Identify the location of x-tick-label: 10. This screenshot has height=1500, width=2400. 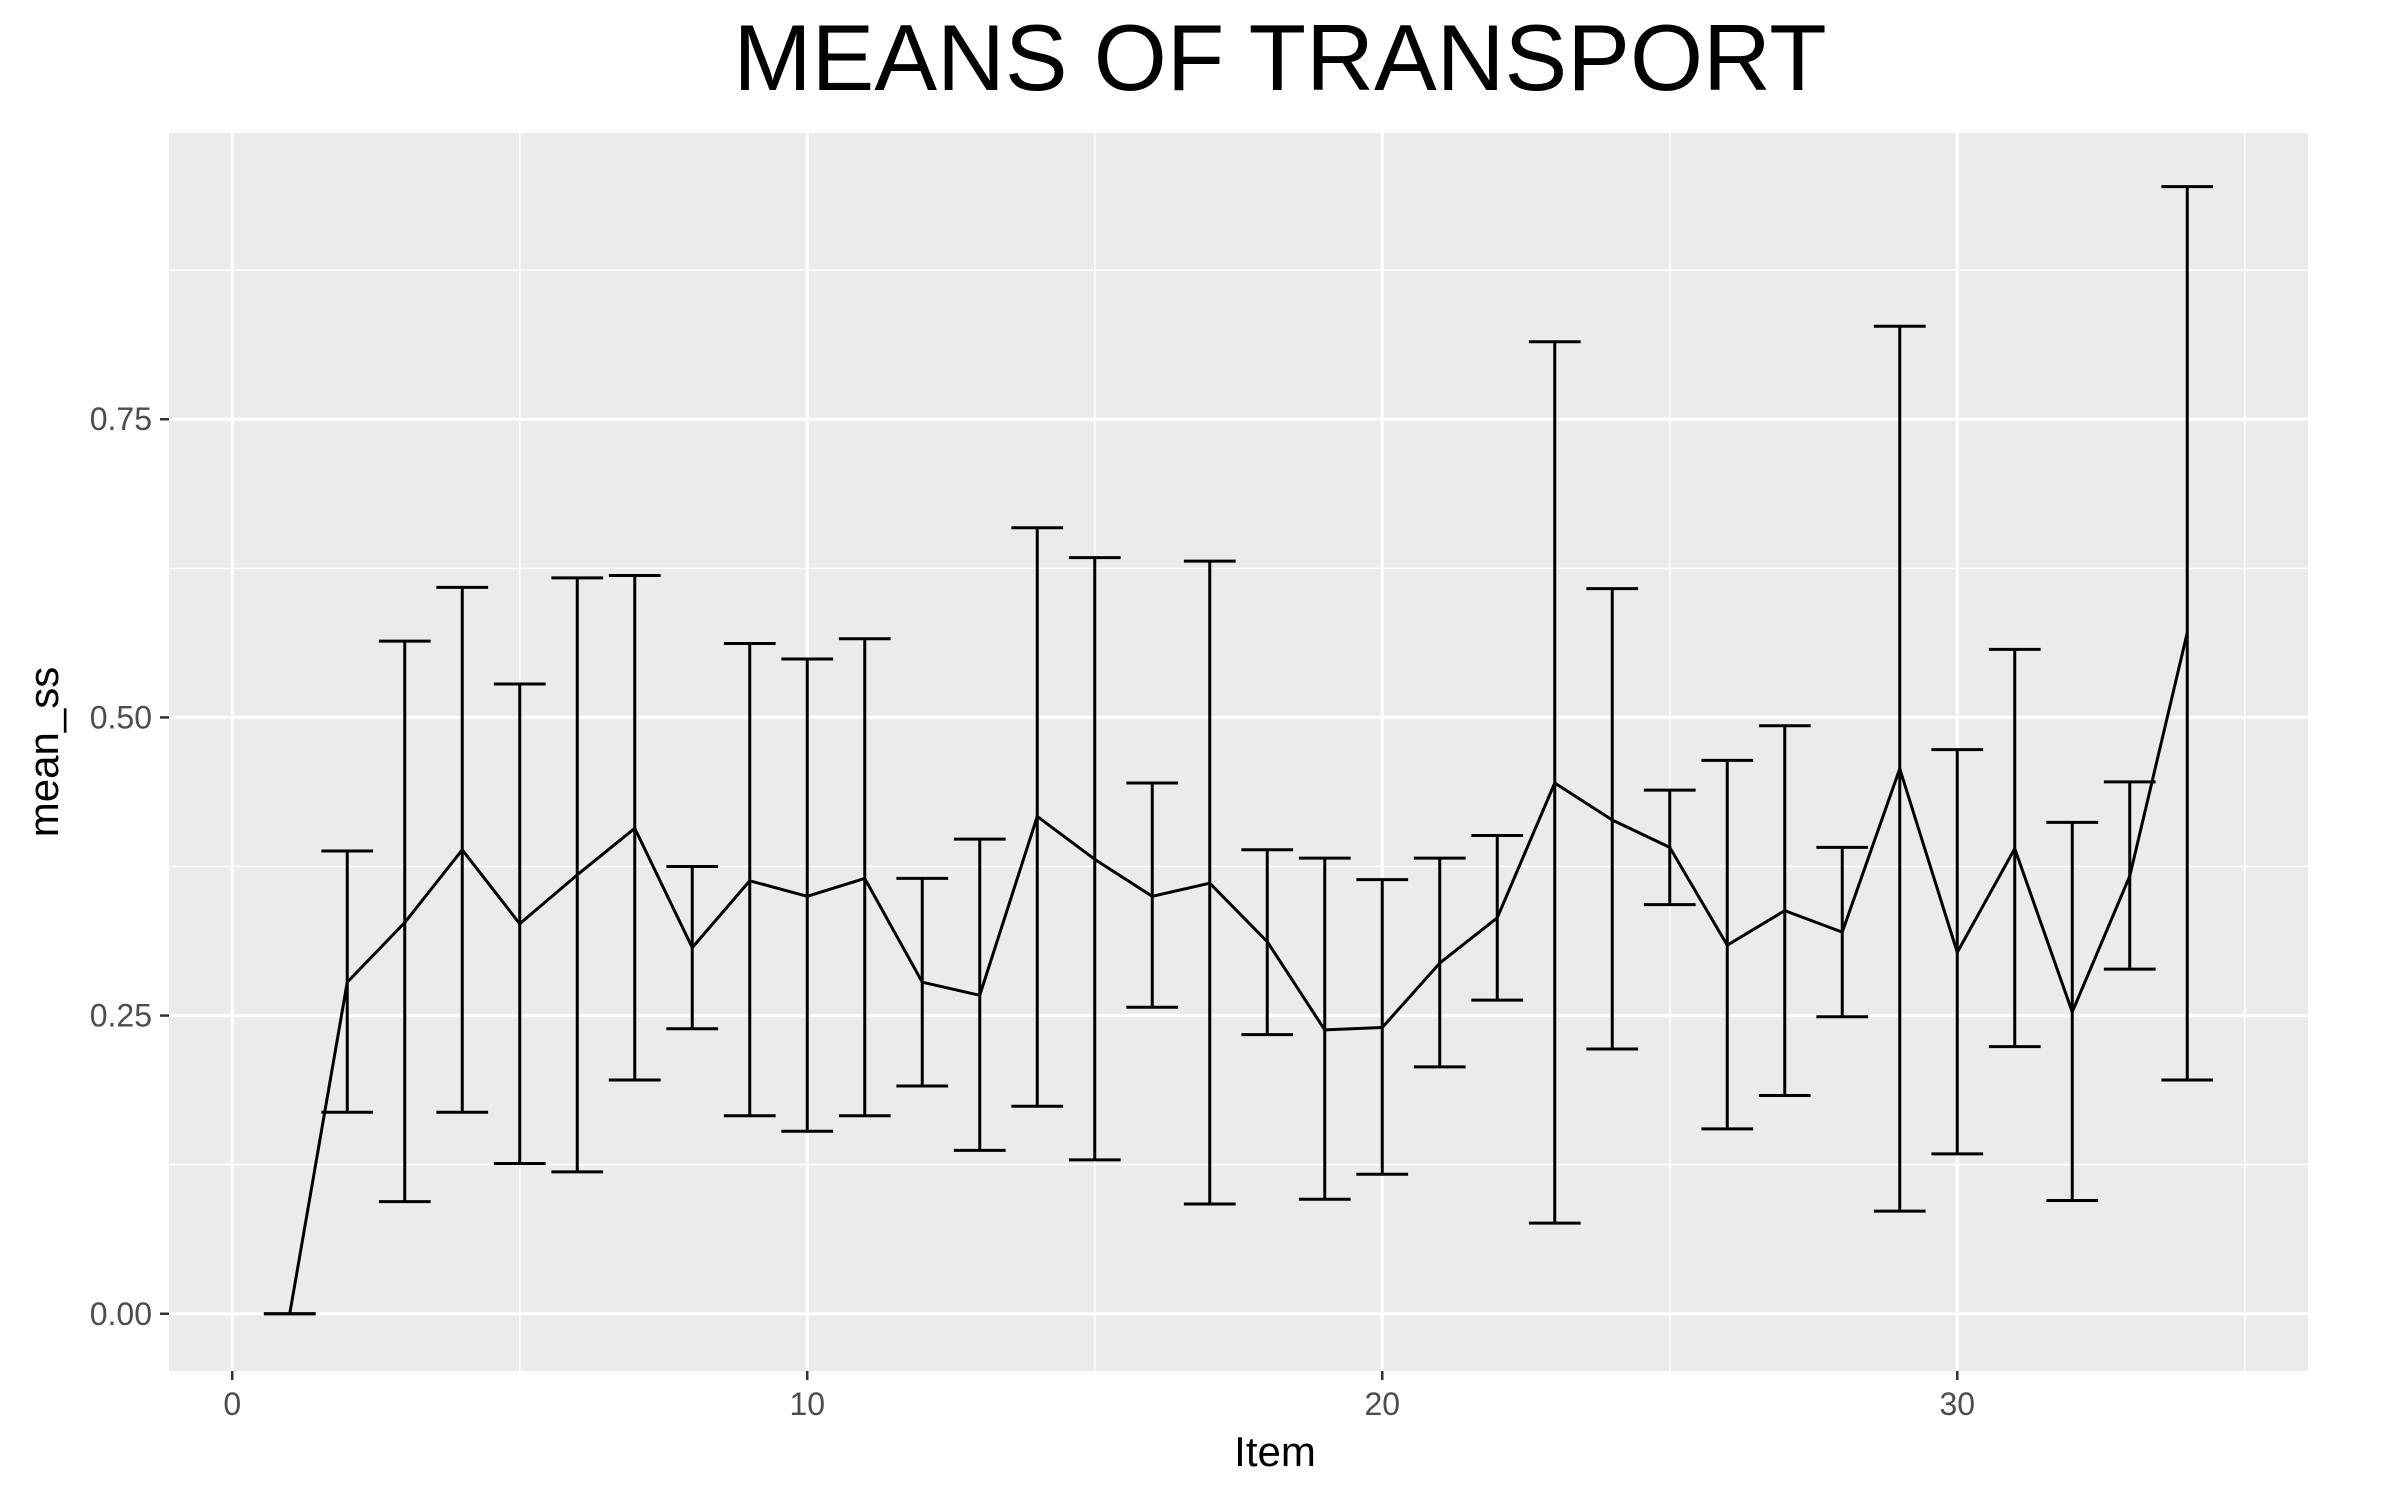
(807, 1404).